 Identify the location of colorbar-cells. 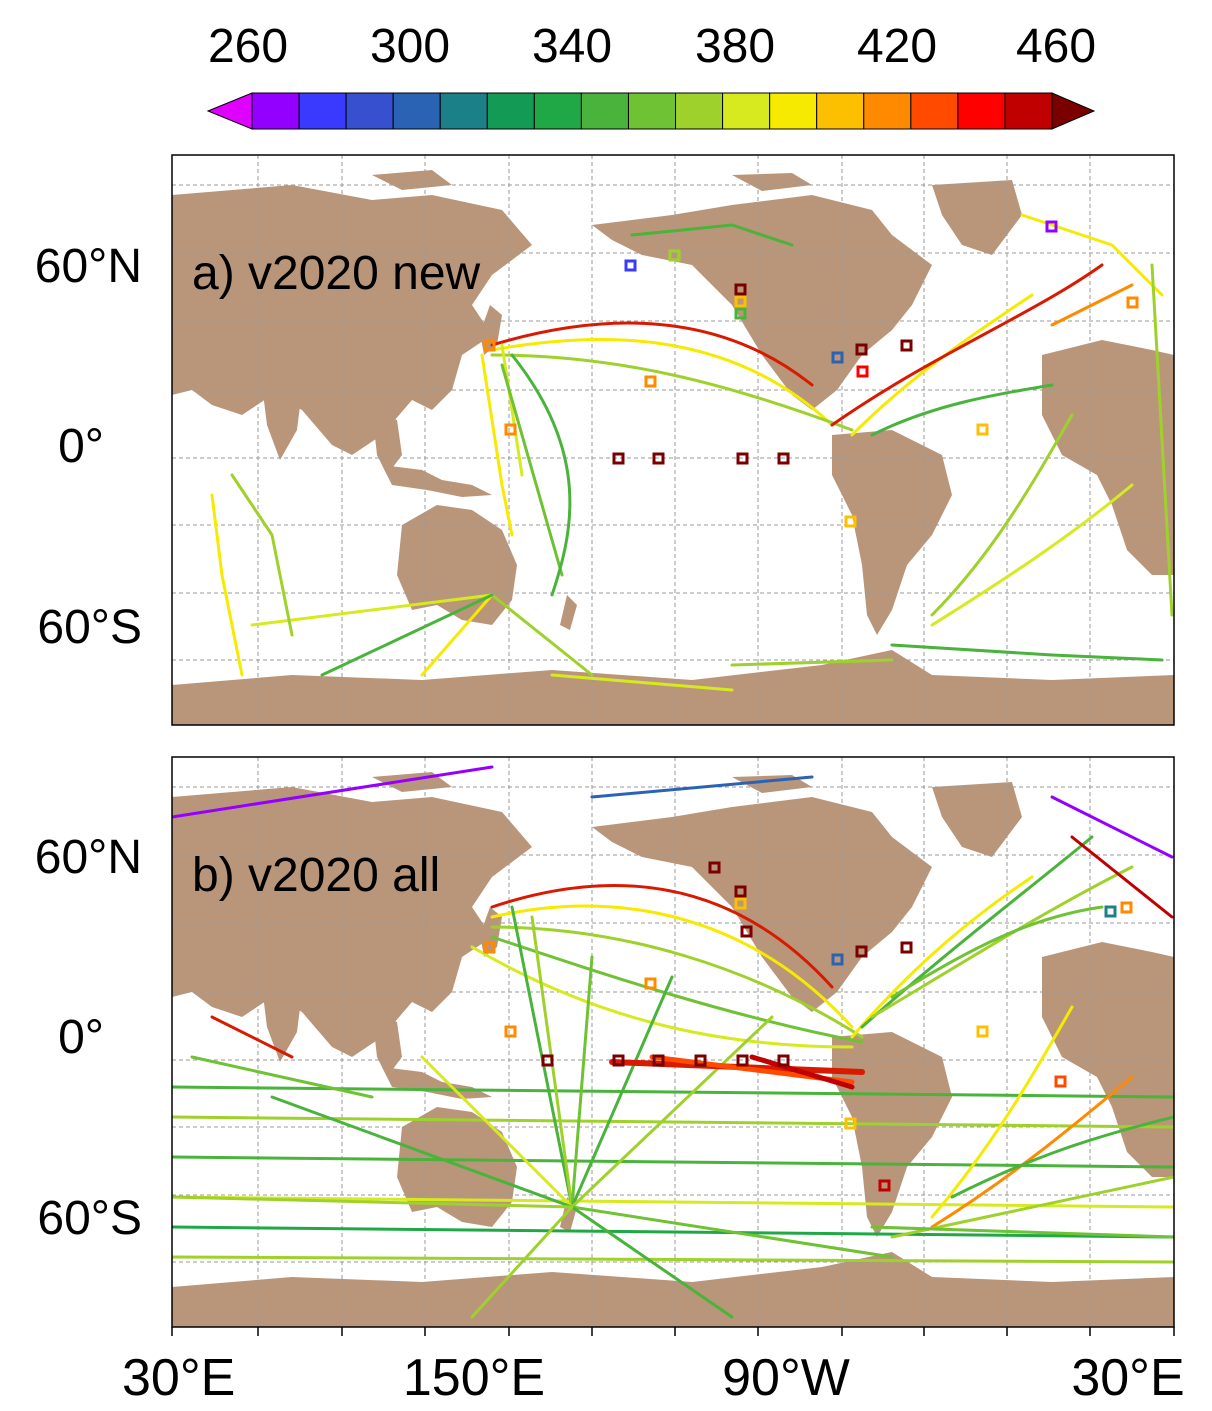
(652, 111).